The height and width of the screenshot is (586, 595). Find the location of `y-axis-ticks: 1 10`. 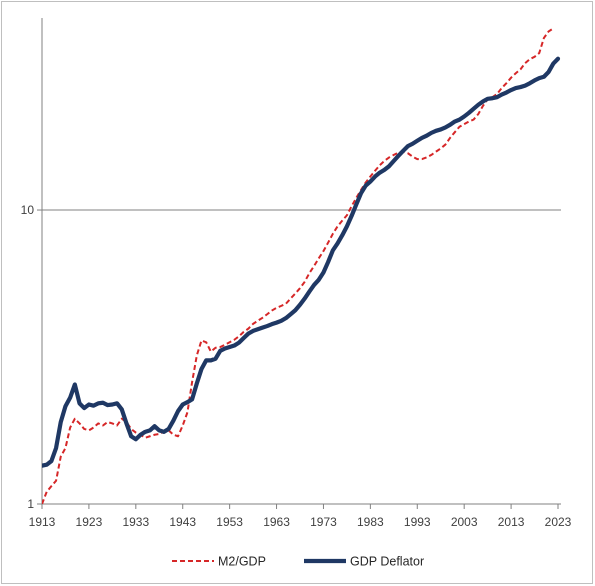

y-axis-ticks: 1 10 is located at coordinates (31, 357).